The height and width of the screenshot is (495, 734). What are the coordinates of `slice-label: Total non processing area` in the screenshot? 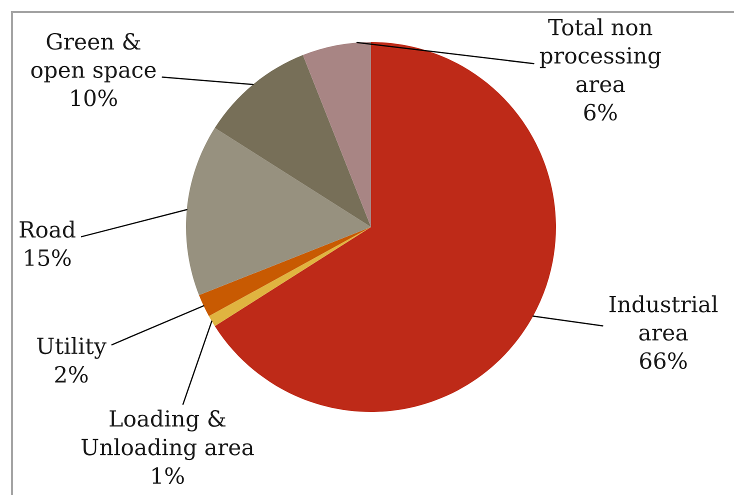 It's located at (600, 55).